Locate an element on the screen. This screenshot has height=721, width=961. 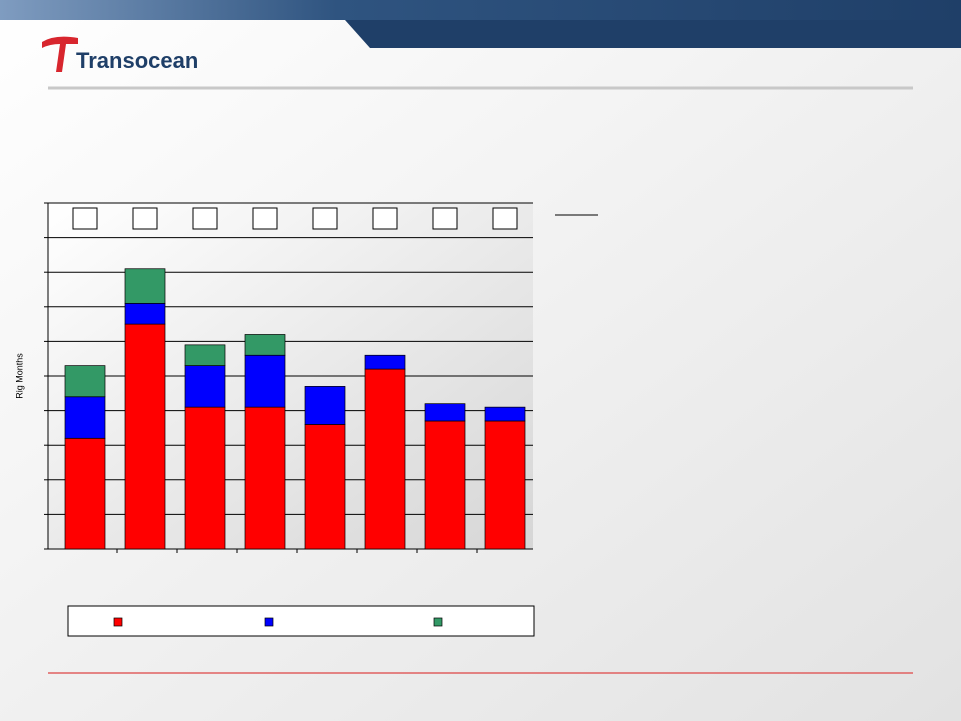
y-axis-label: Rig Months is located at coordinates (19, 376).